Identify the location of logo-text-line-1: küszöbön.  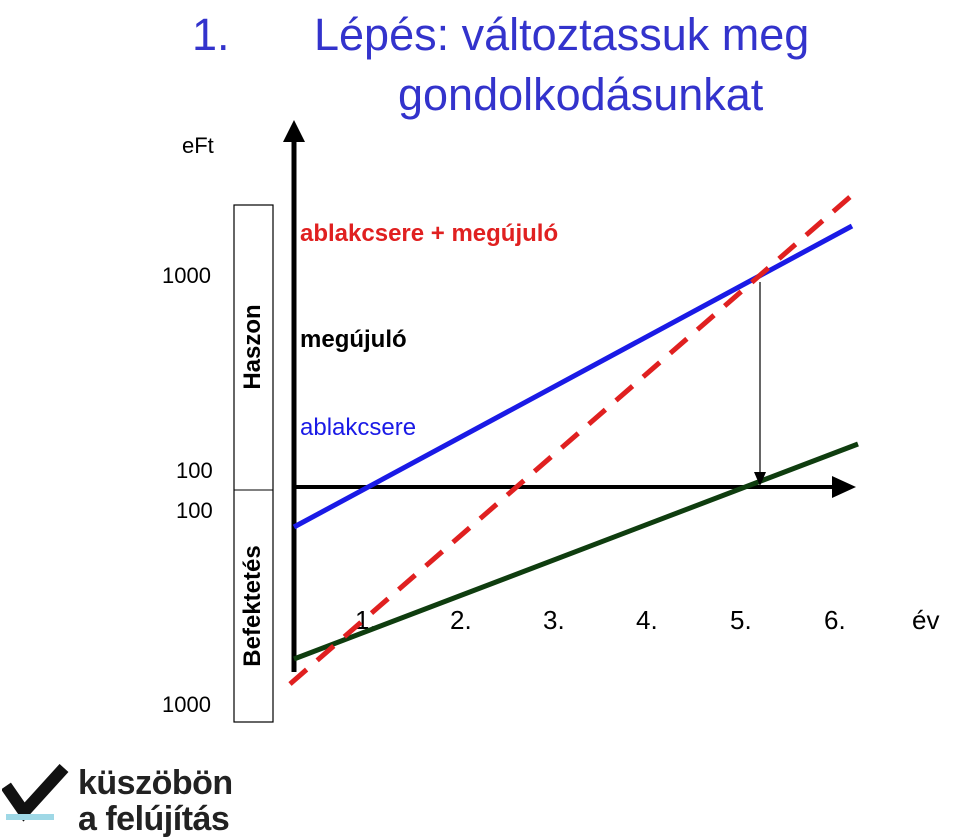
(155, 783).